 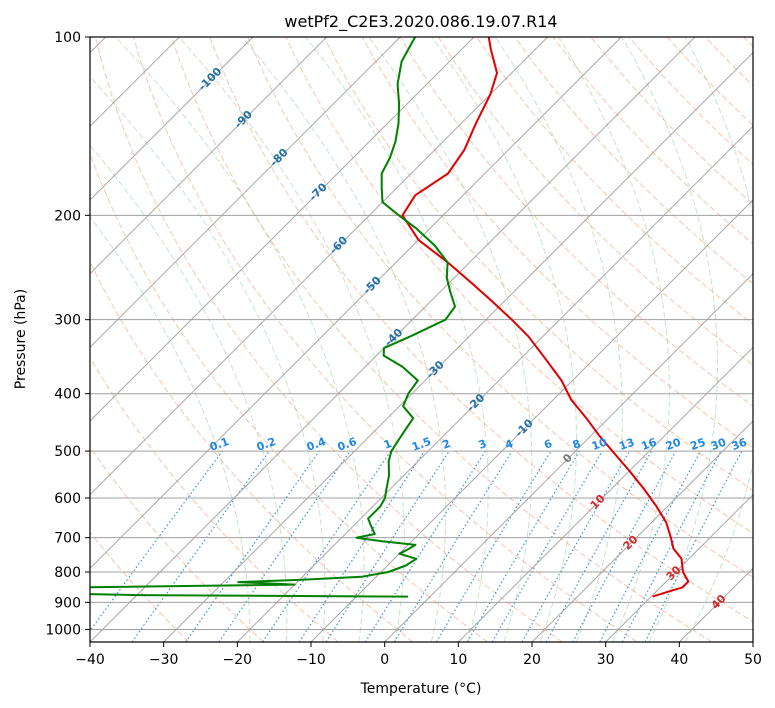 What do you see at coordinates (90, 660) in the screenshot?
I see `x-tick-label: −40` at bounding box center [90, 660].